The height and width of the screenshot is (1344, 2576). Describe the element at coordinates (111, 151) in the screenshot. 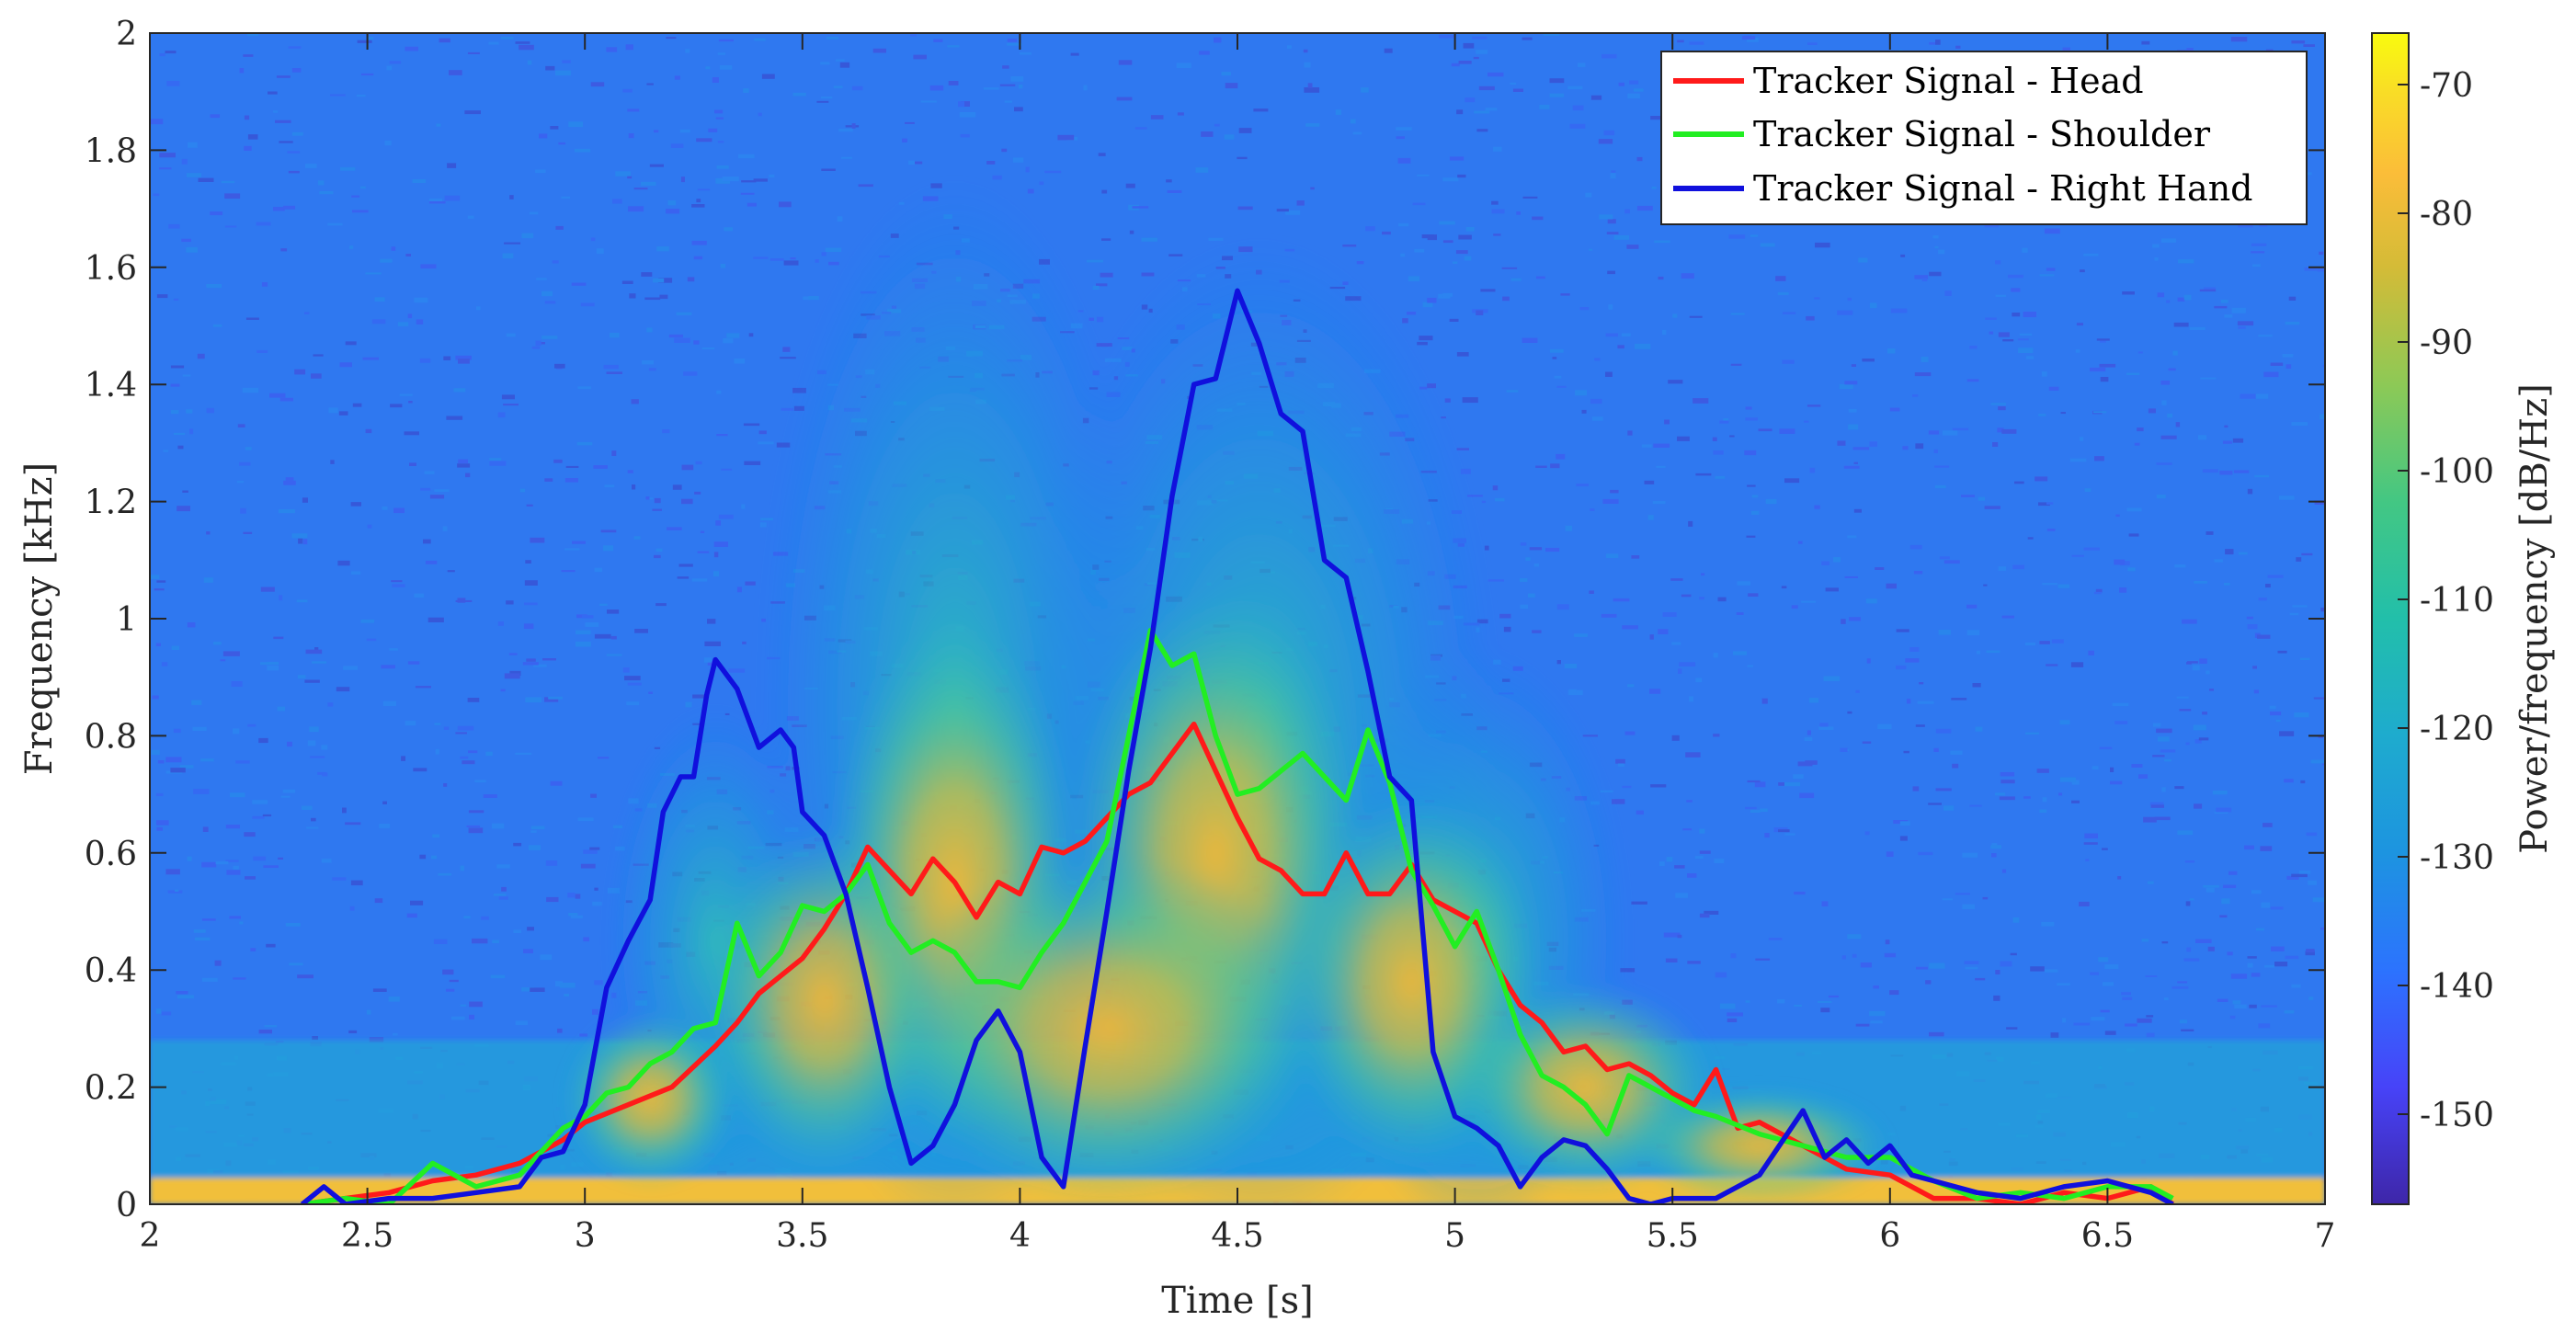

I see `y-tick-label: 1.8` at that location.